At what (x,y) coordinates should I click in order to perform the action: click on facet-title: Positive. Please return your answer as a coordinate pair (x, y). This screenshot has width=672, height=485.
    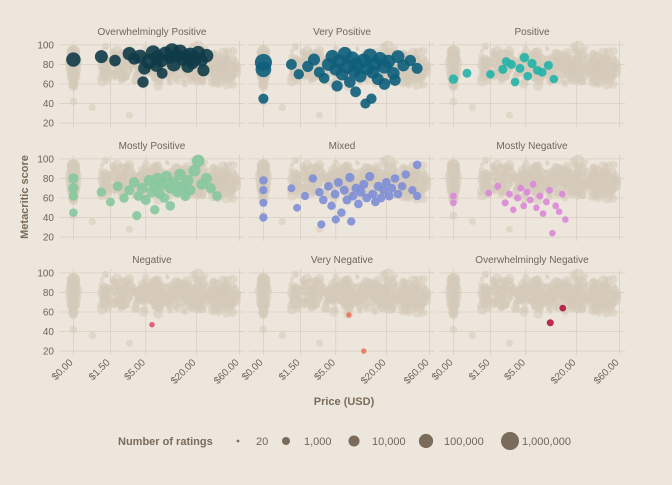
    Looking at the image, I should click on (531, 32).